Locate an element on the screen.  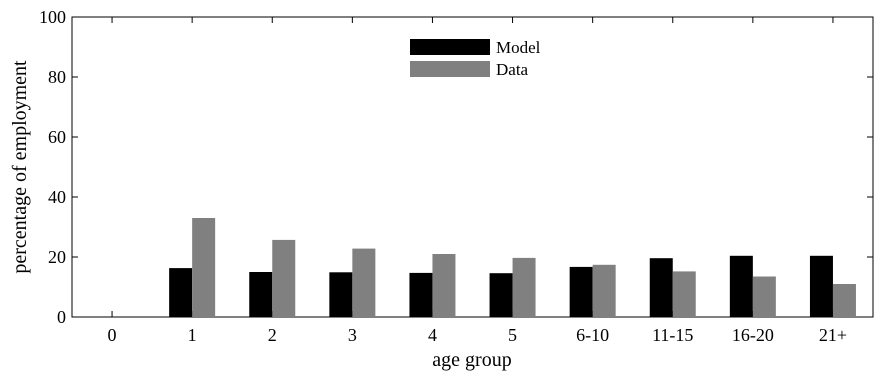
x-axis-label: age group is located at coordinates (471, 360).